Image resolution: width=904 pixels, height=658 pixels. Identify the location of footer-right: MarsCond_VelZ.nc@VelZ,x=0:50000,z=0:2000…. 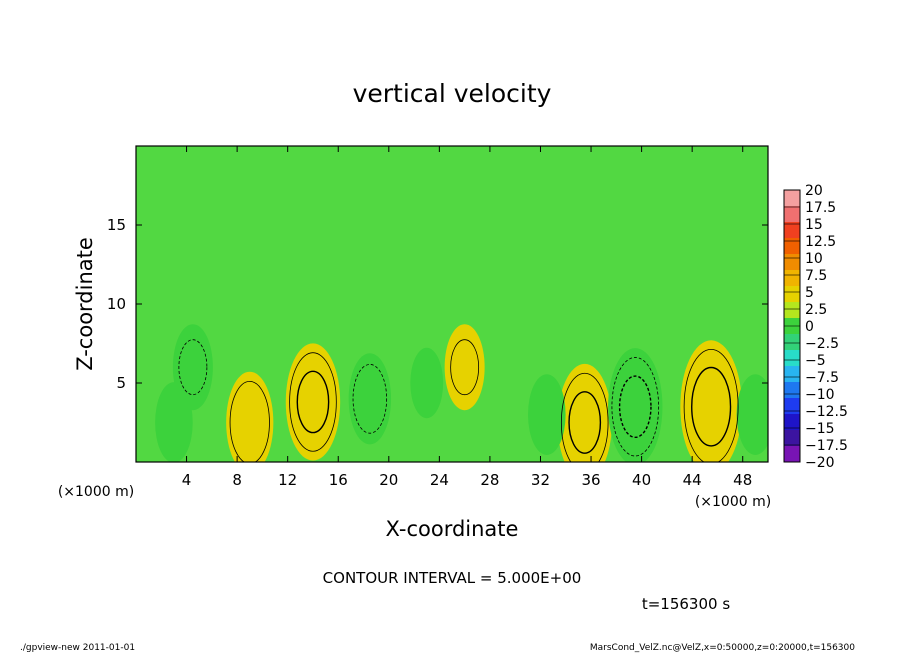
(722, 648).